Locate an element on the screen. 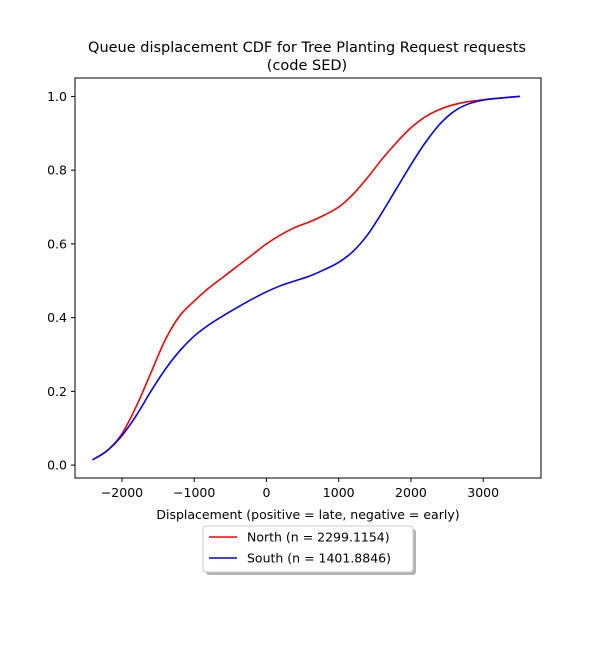 This screenshot has width=600, height=650. x-tick-label: −1000 is located at coordinates (194, 492).